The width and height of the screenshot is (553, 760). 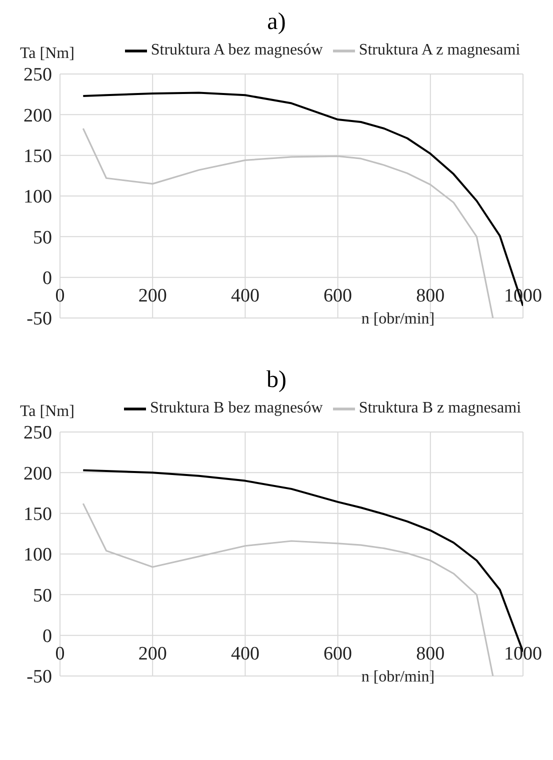 I want to click on legend-label: Struktura B bez magnesów, so click(x=236, y=408).